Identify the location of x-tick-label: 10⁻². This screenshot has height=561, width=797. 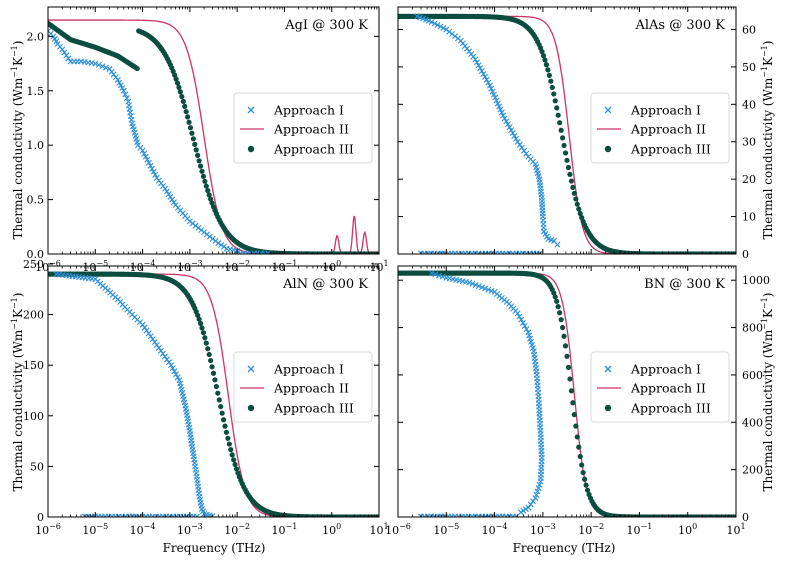
(591, 529).